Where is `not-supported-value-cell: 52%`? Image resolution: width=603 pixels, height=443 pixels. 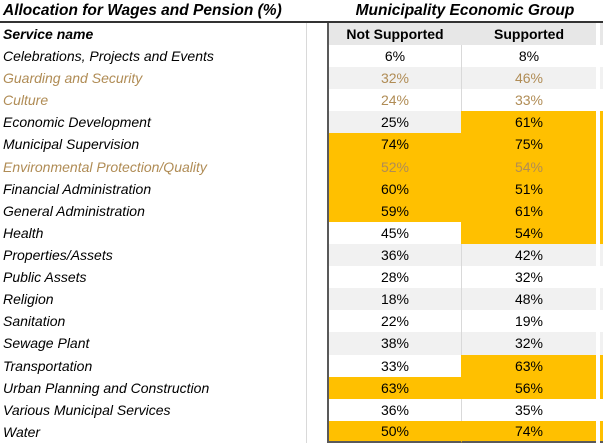
not-supported-value-cell: 52% is located at coordinates (394, 166).